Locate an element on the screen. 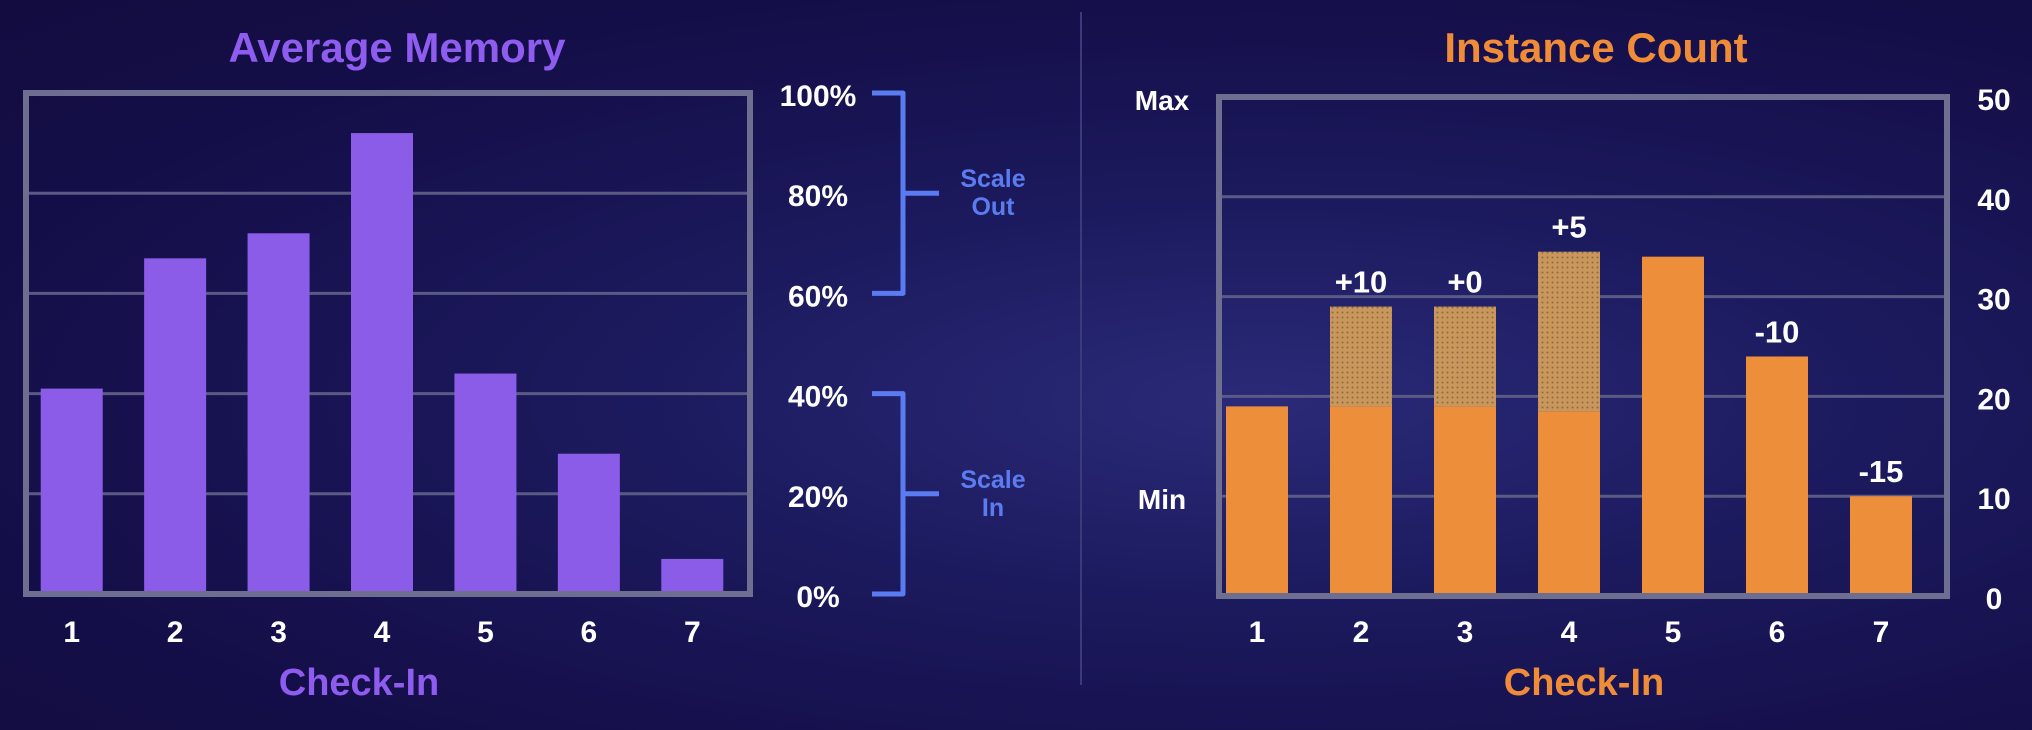 The height and width of the screenshot is (730, 2032). y-tick-label: 50 is located at coordinates (1993, 100).